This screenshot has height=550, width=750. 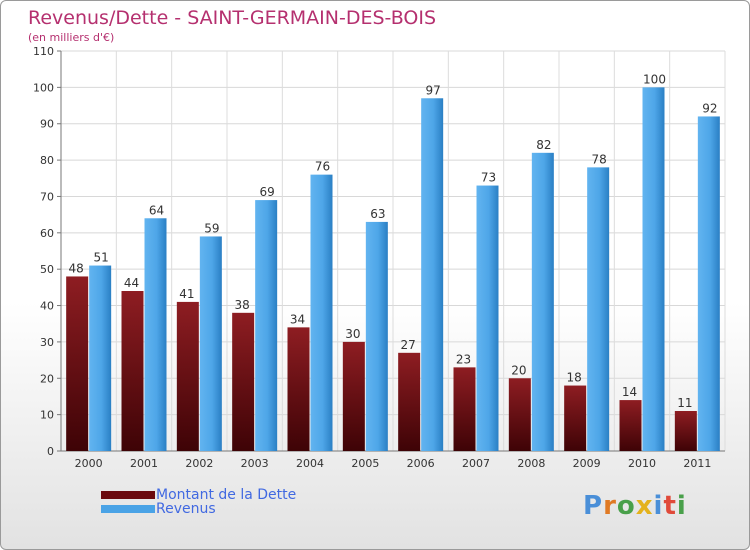 What do you see at coordinates (377, 214) in the screenshot?
I see `data-label-revenus-2005: 63` at bounding box center [377, 214].